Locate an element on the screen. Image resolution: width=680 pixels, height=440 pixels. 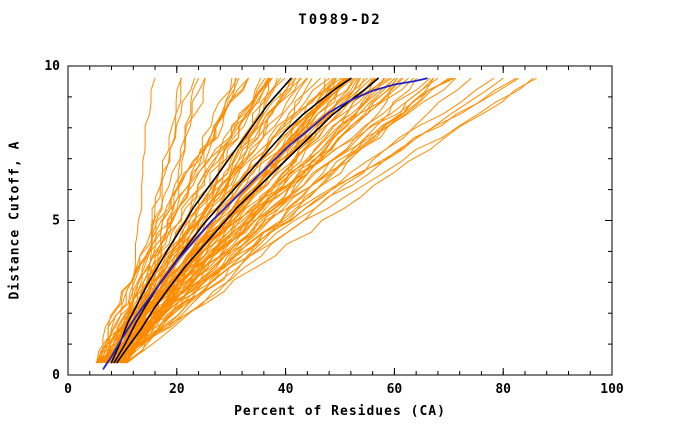
y-tick-label: 10 is located at coordinates (52, 66).